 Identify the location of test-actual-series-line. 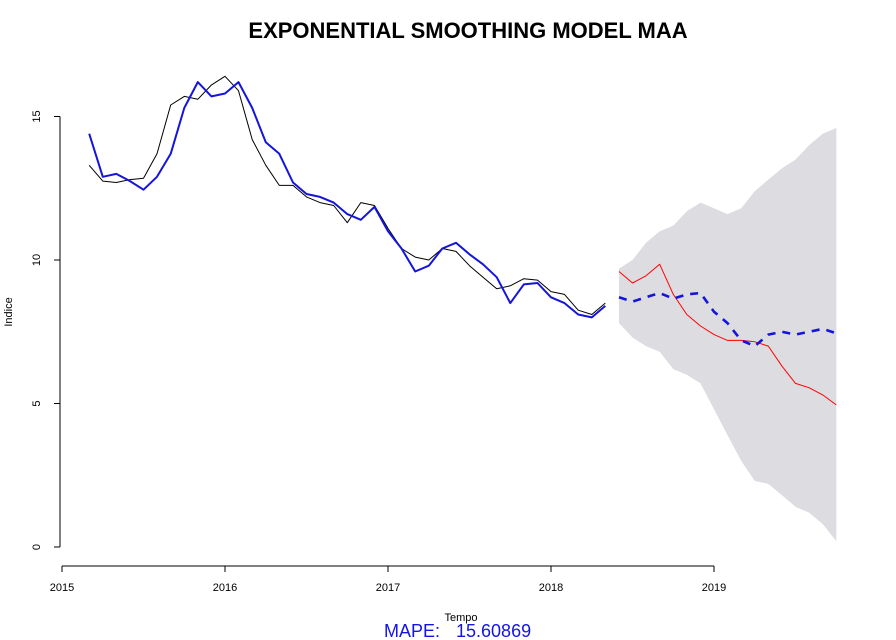
(727, 334).